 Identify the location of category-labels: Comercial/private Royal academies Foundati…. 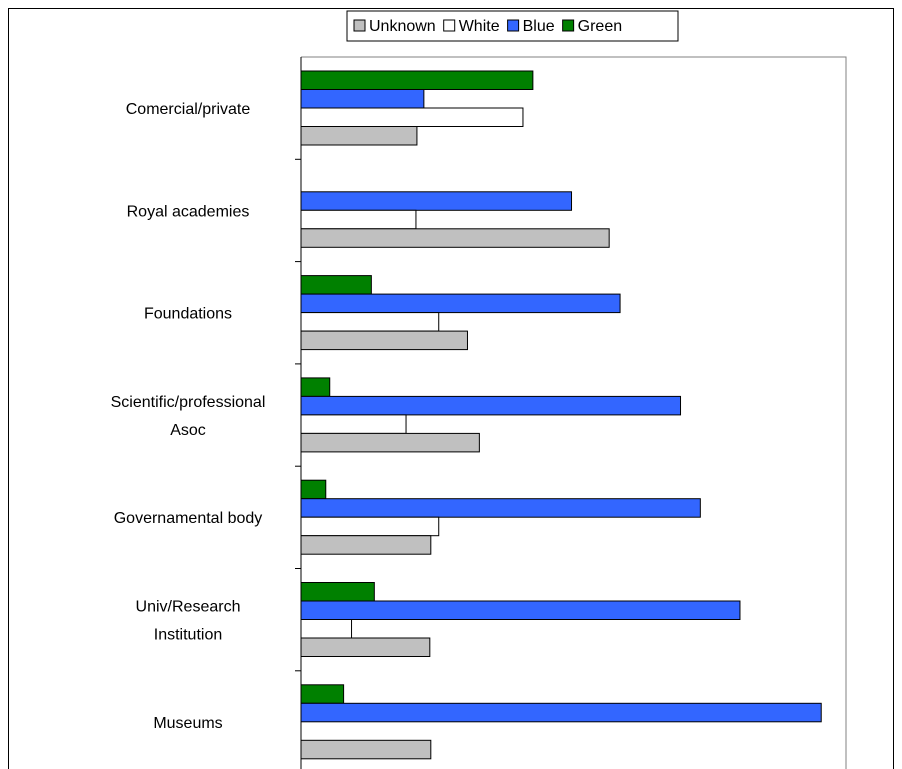
(188, 416).